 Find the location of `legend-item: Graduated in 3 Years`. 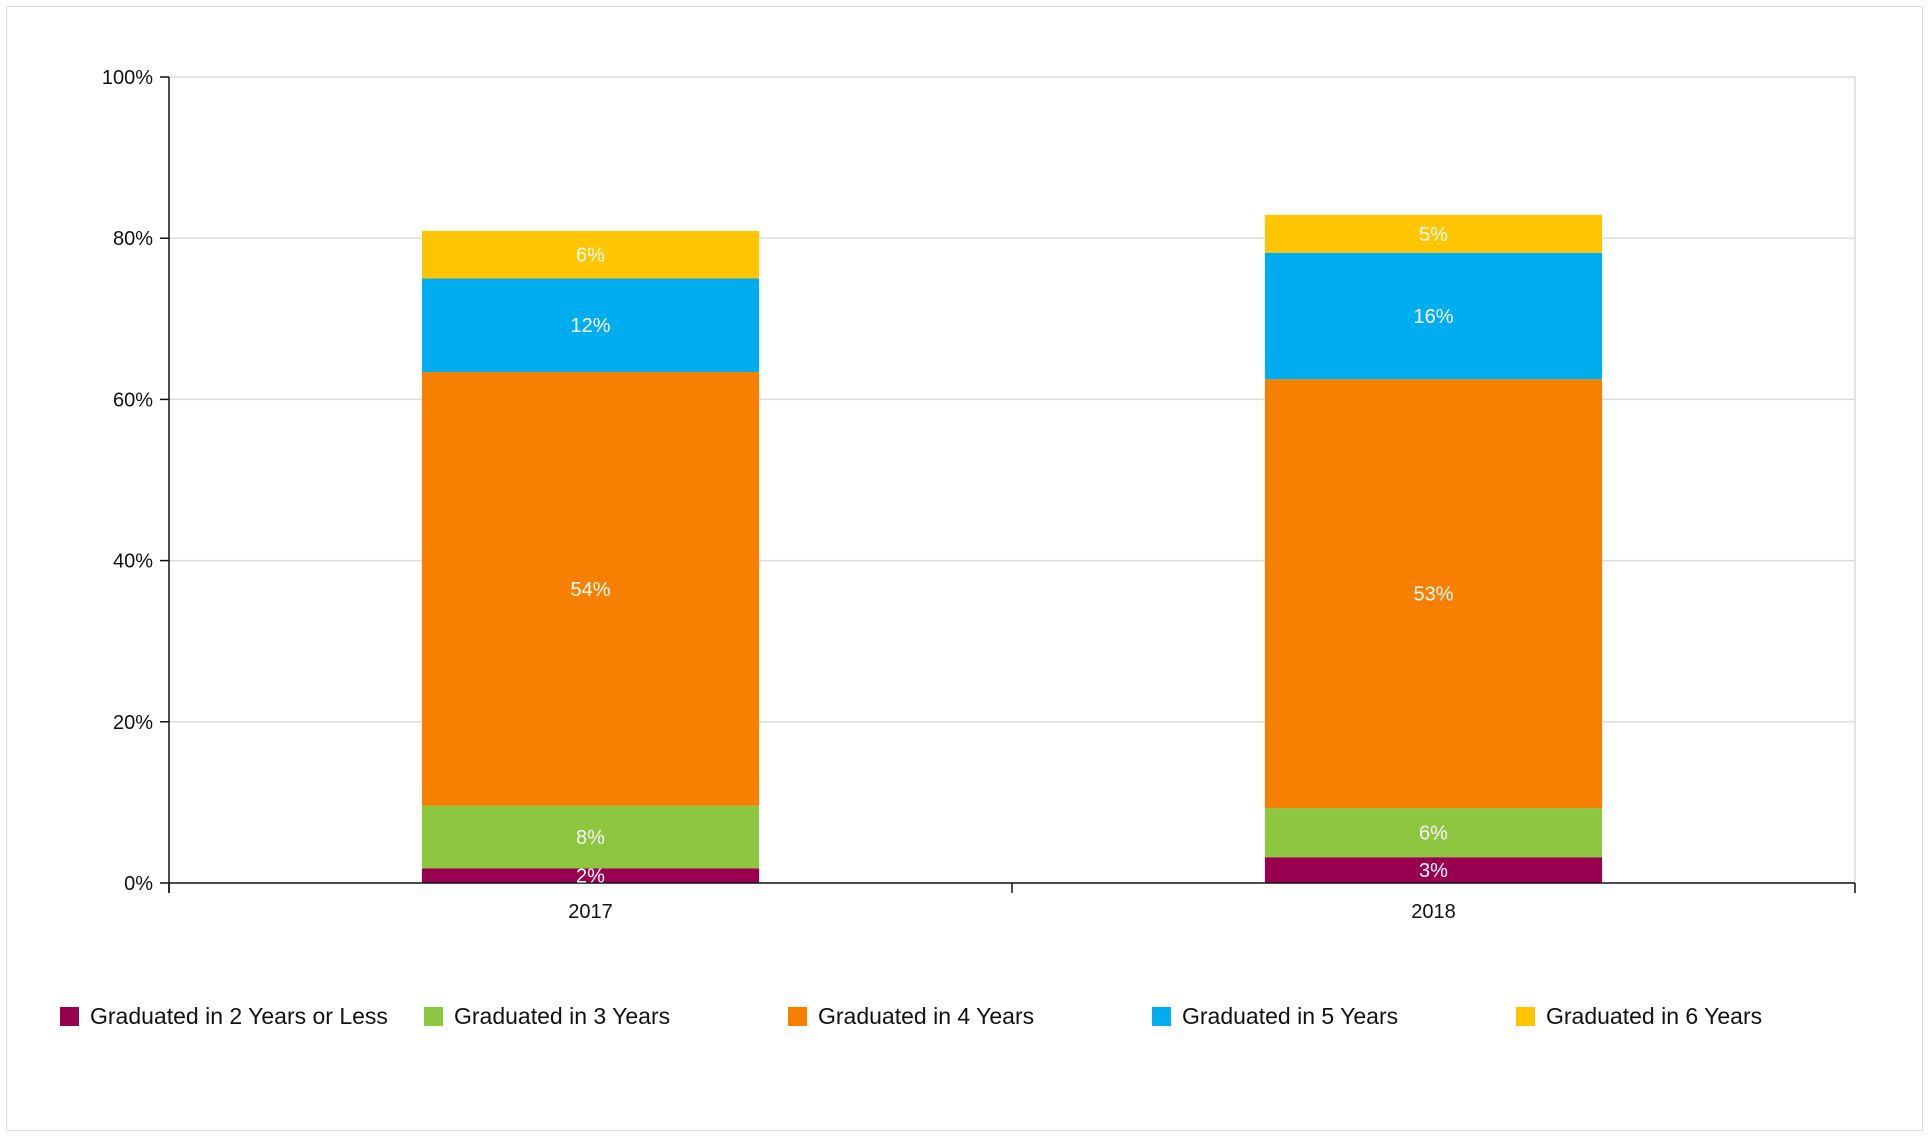

legend-item: Graduated in 3 Years is located at coordinates (547, 1016).